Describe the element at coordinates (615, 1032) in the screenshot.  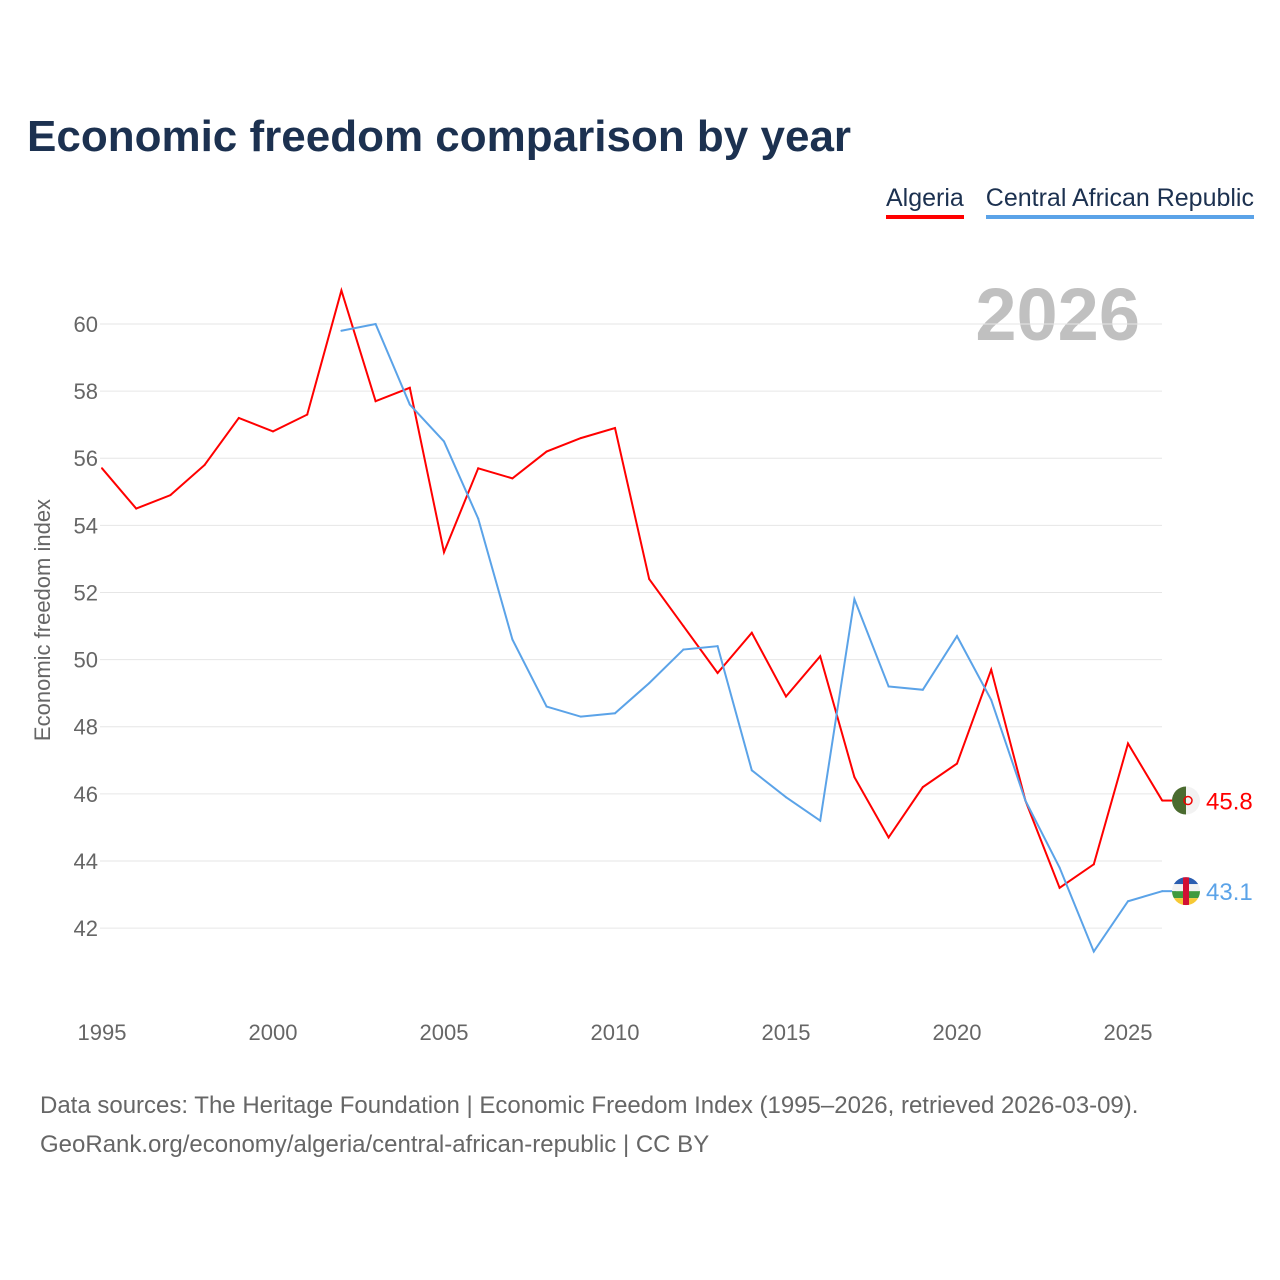
I see `x-tick-label: 2010` at that location.